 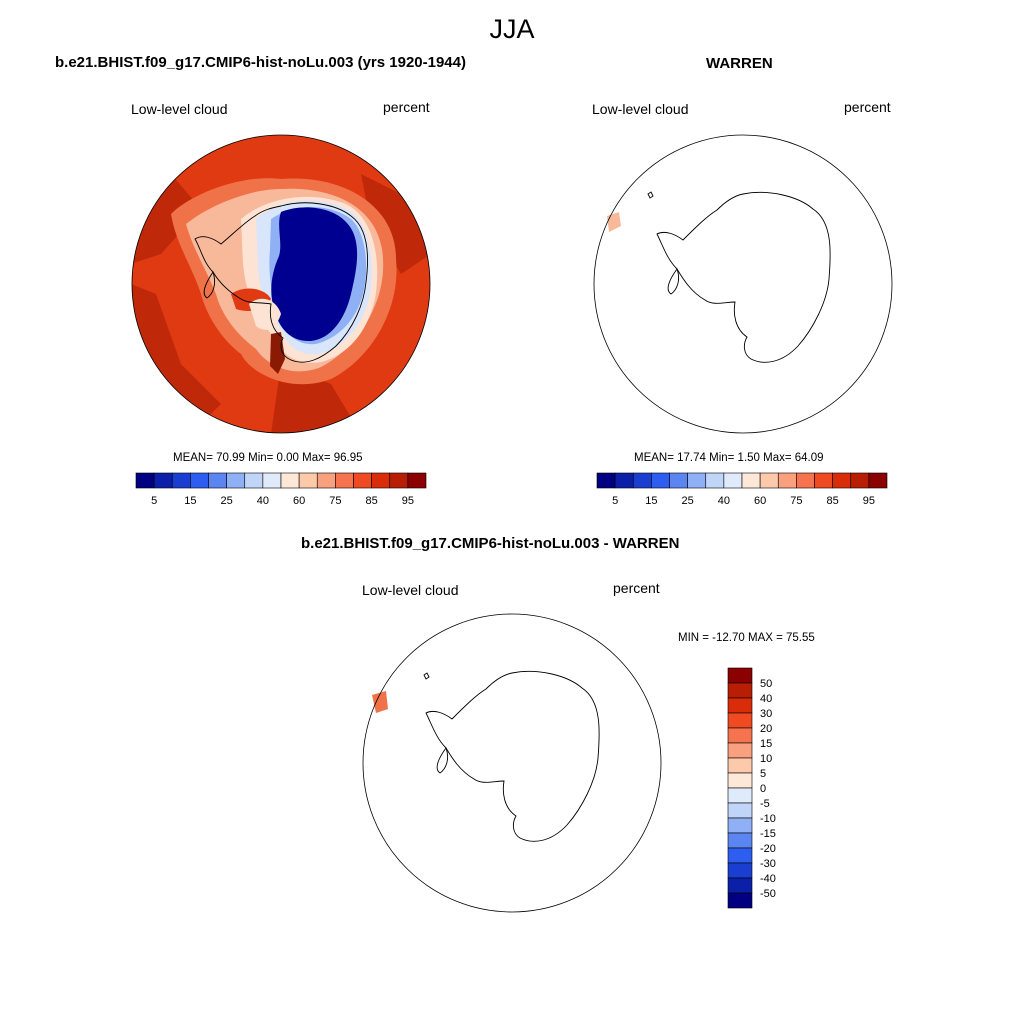 I want to click on panel2-polar-map, so click(x=743, y=284).